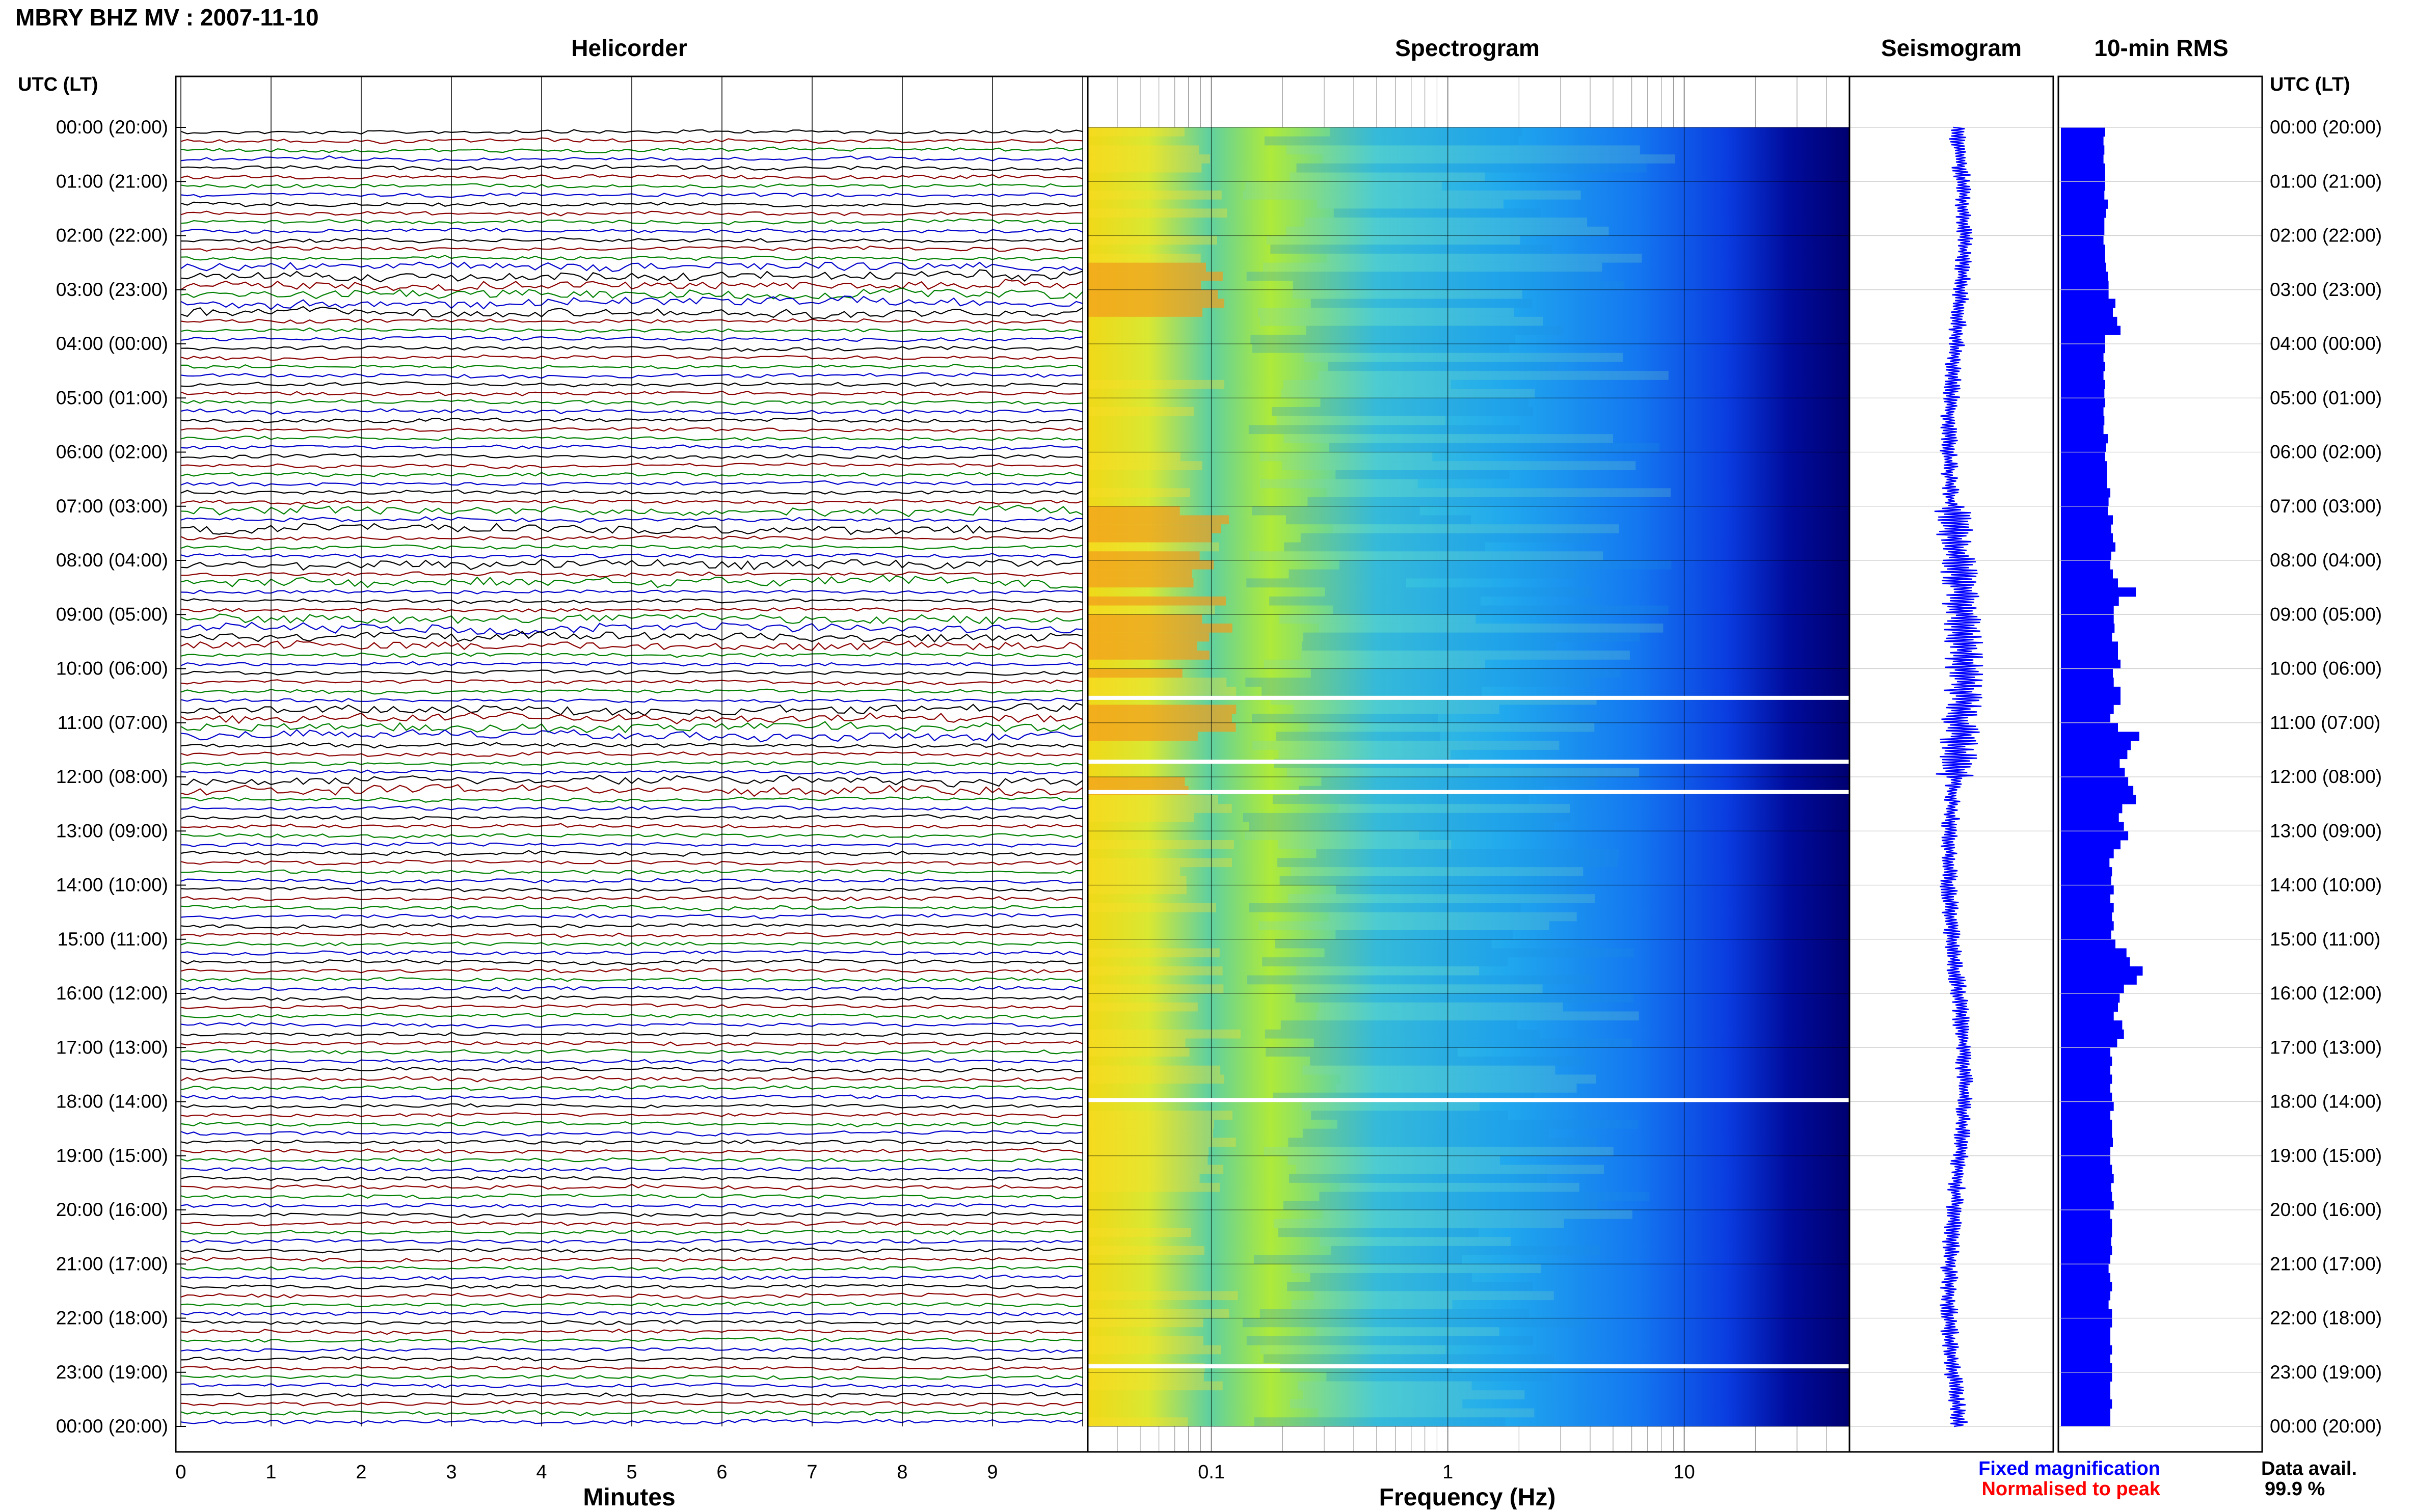  What do you see at coordinates (2160, 764) in the screenshot?
I see `panel-frame` at bounding box center [2160, 764].